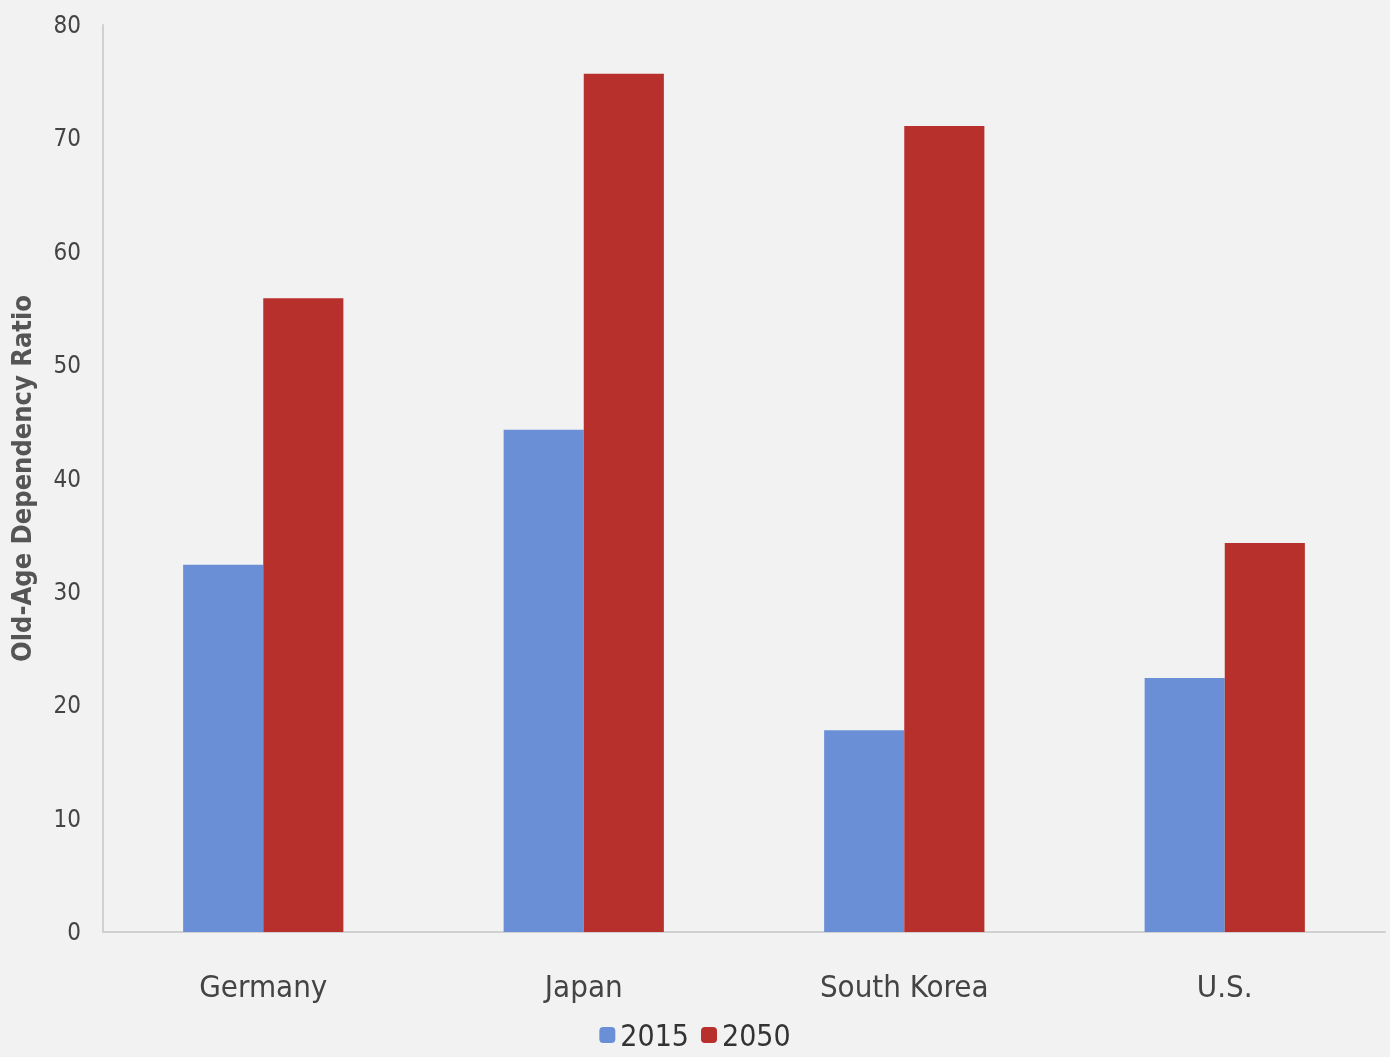 The height and width of the screenshot is (1057, 1390). I want to click on y-tick-label: 0, so click(74, 932).